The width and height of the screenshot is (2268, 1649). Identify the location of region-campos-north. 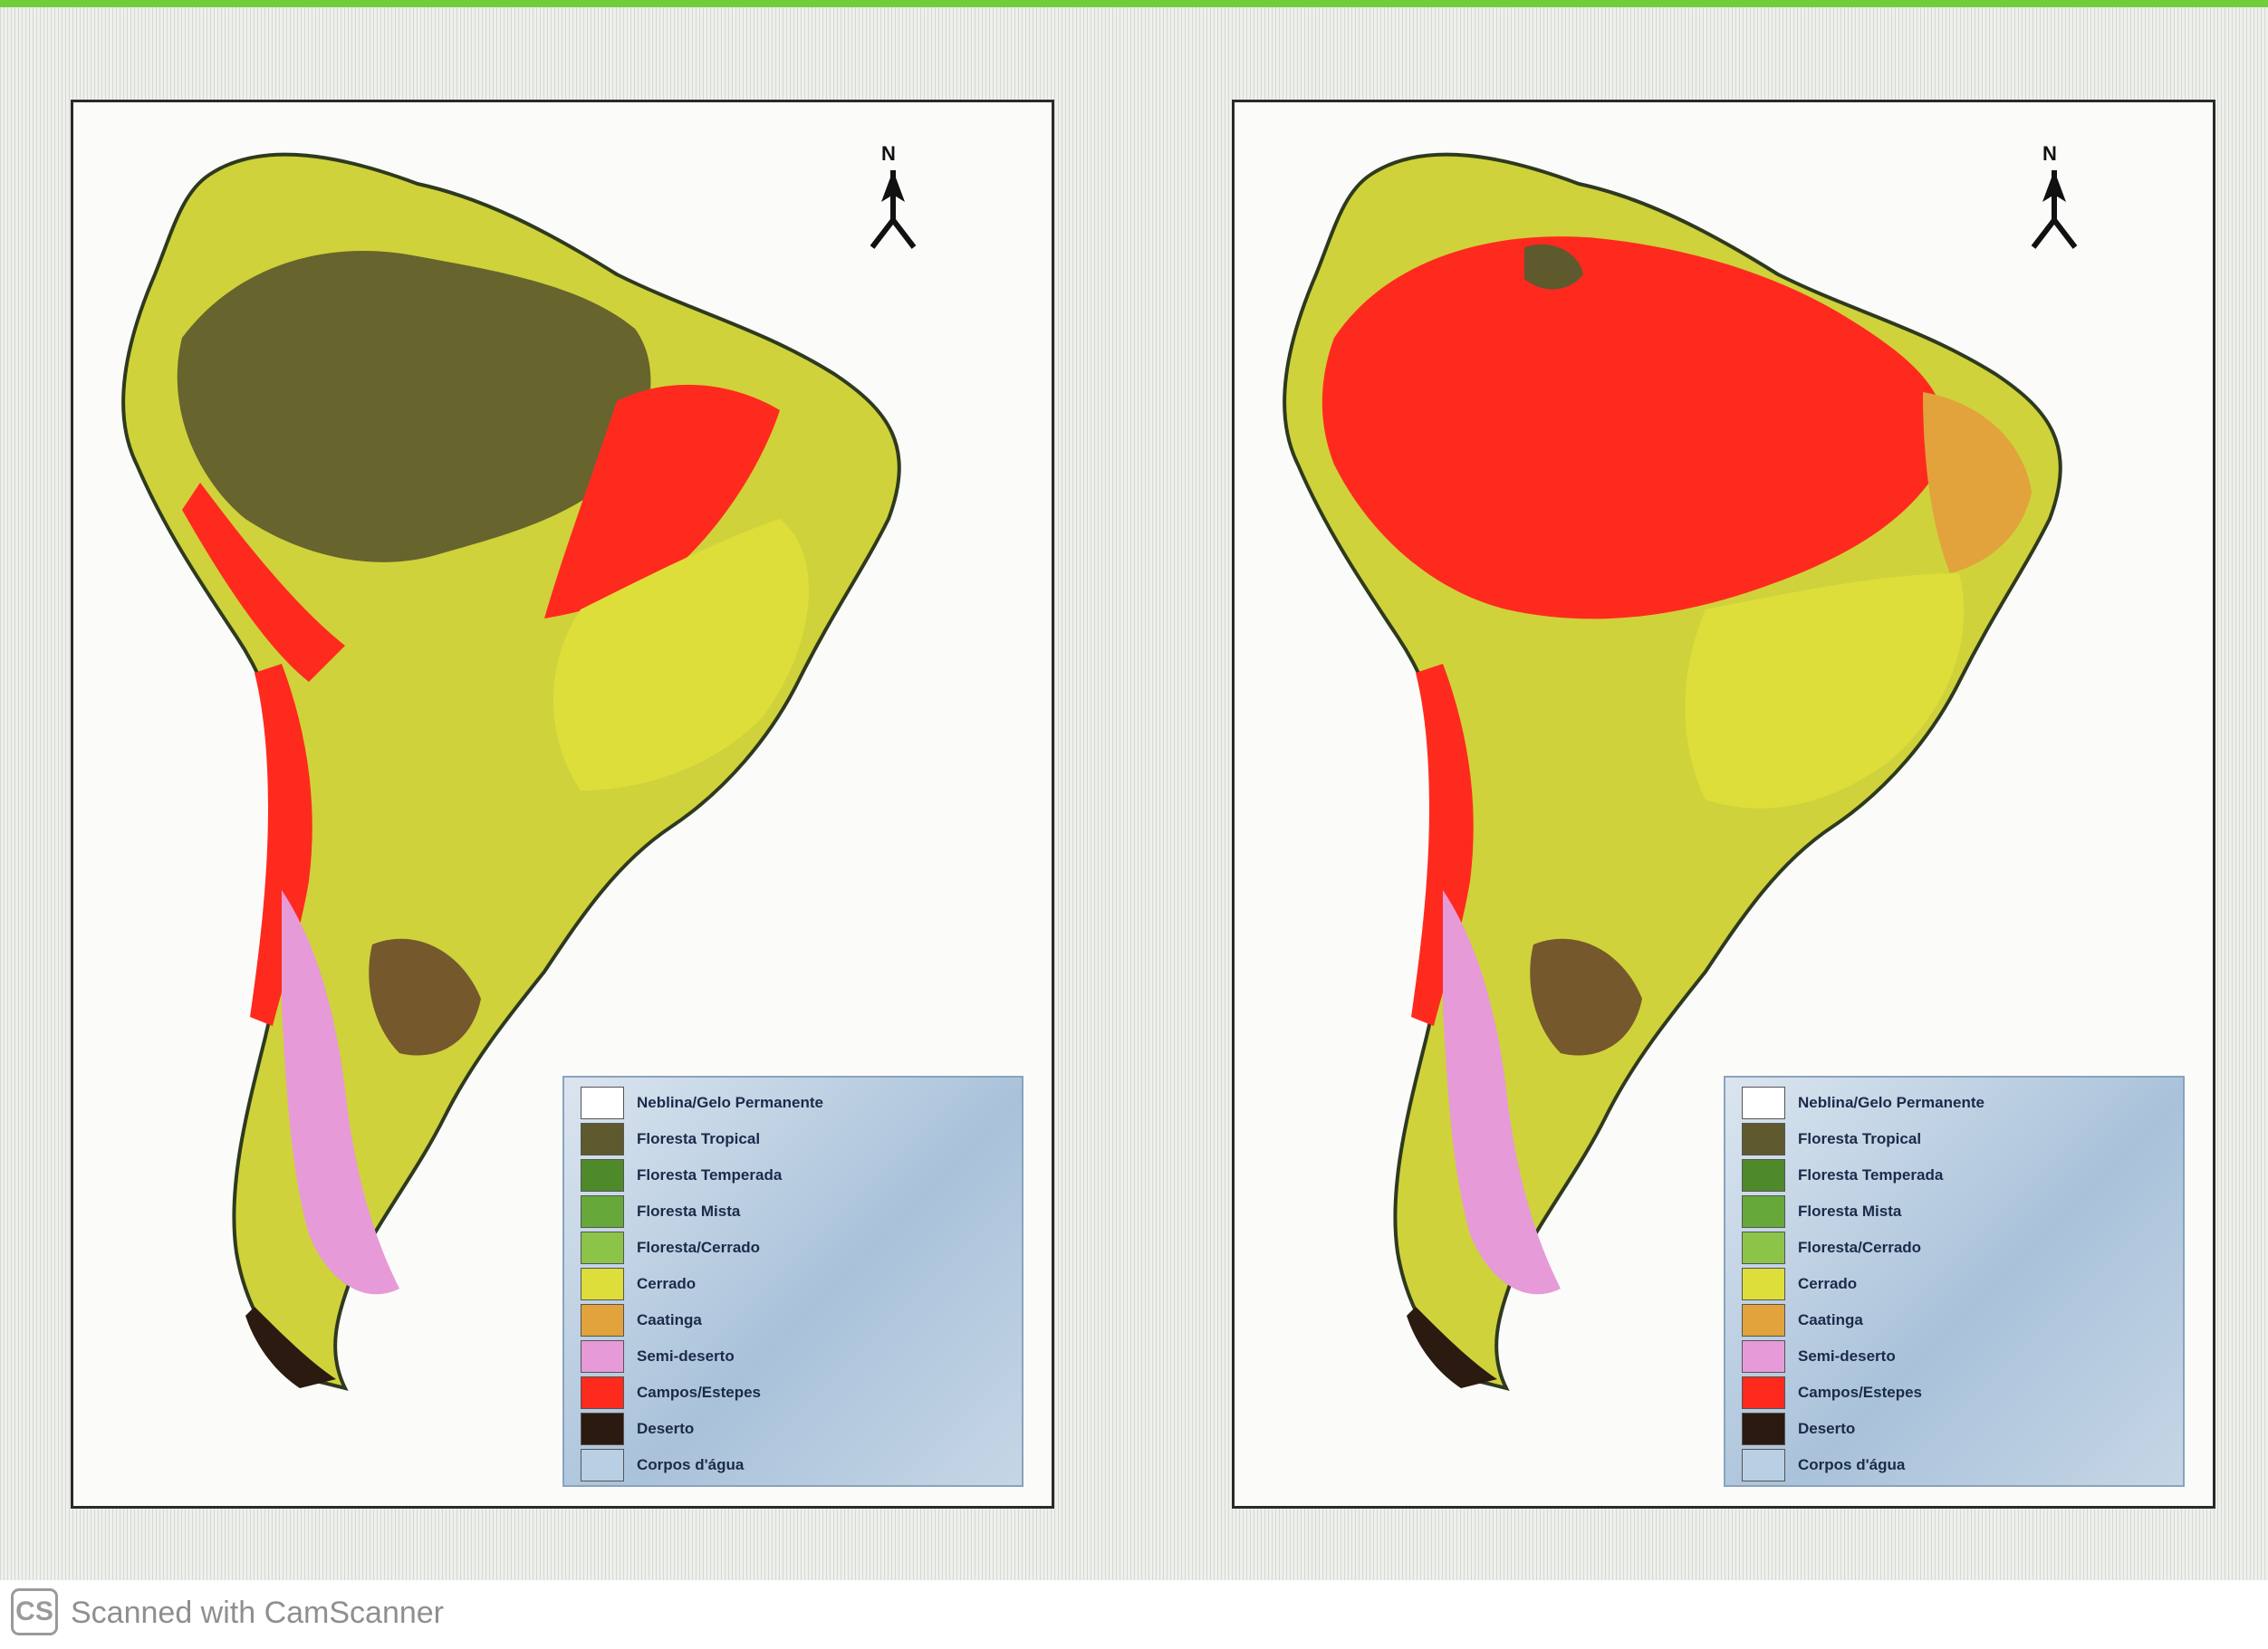
(1634, 428).